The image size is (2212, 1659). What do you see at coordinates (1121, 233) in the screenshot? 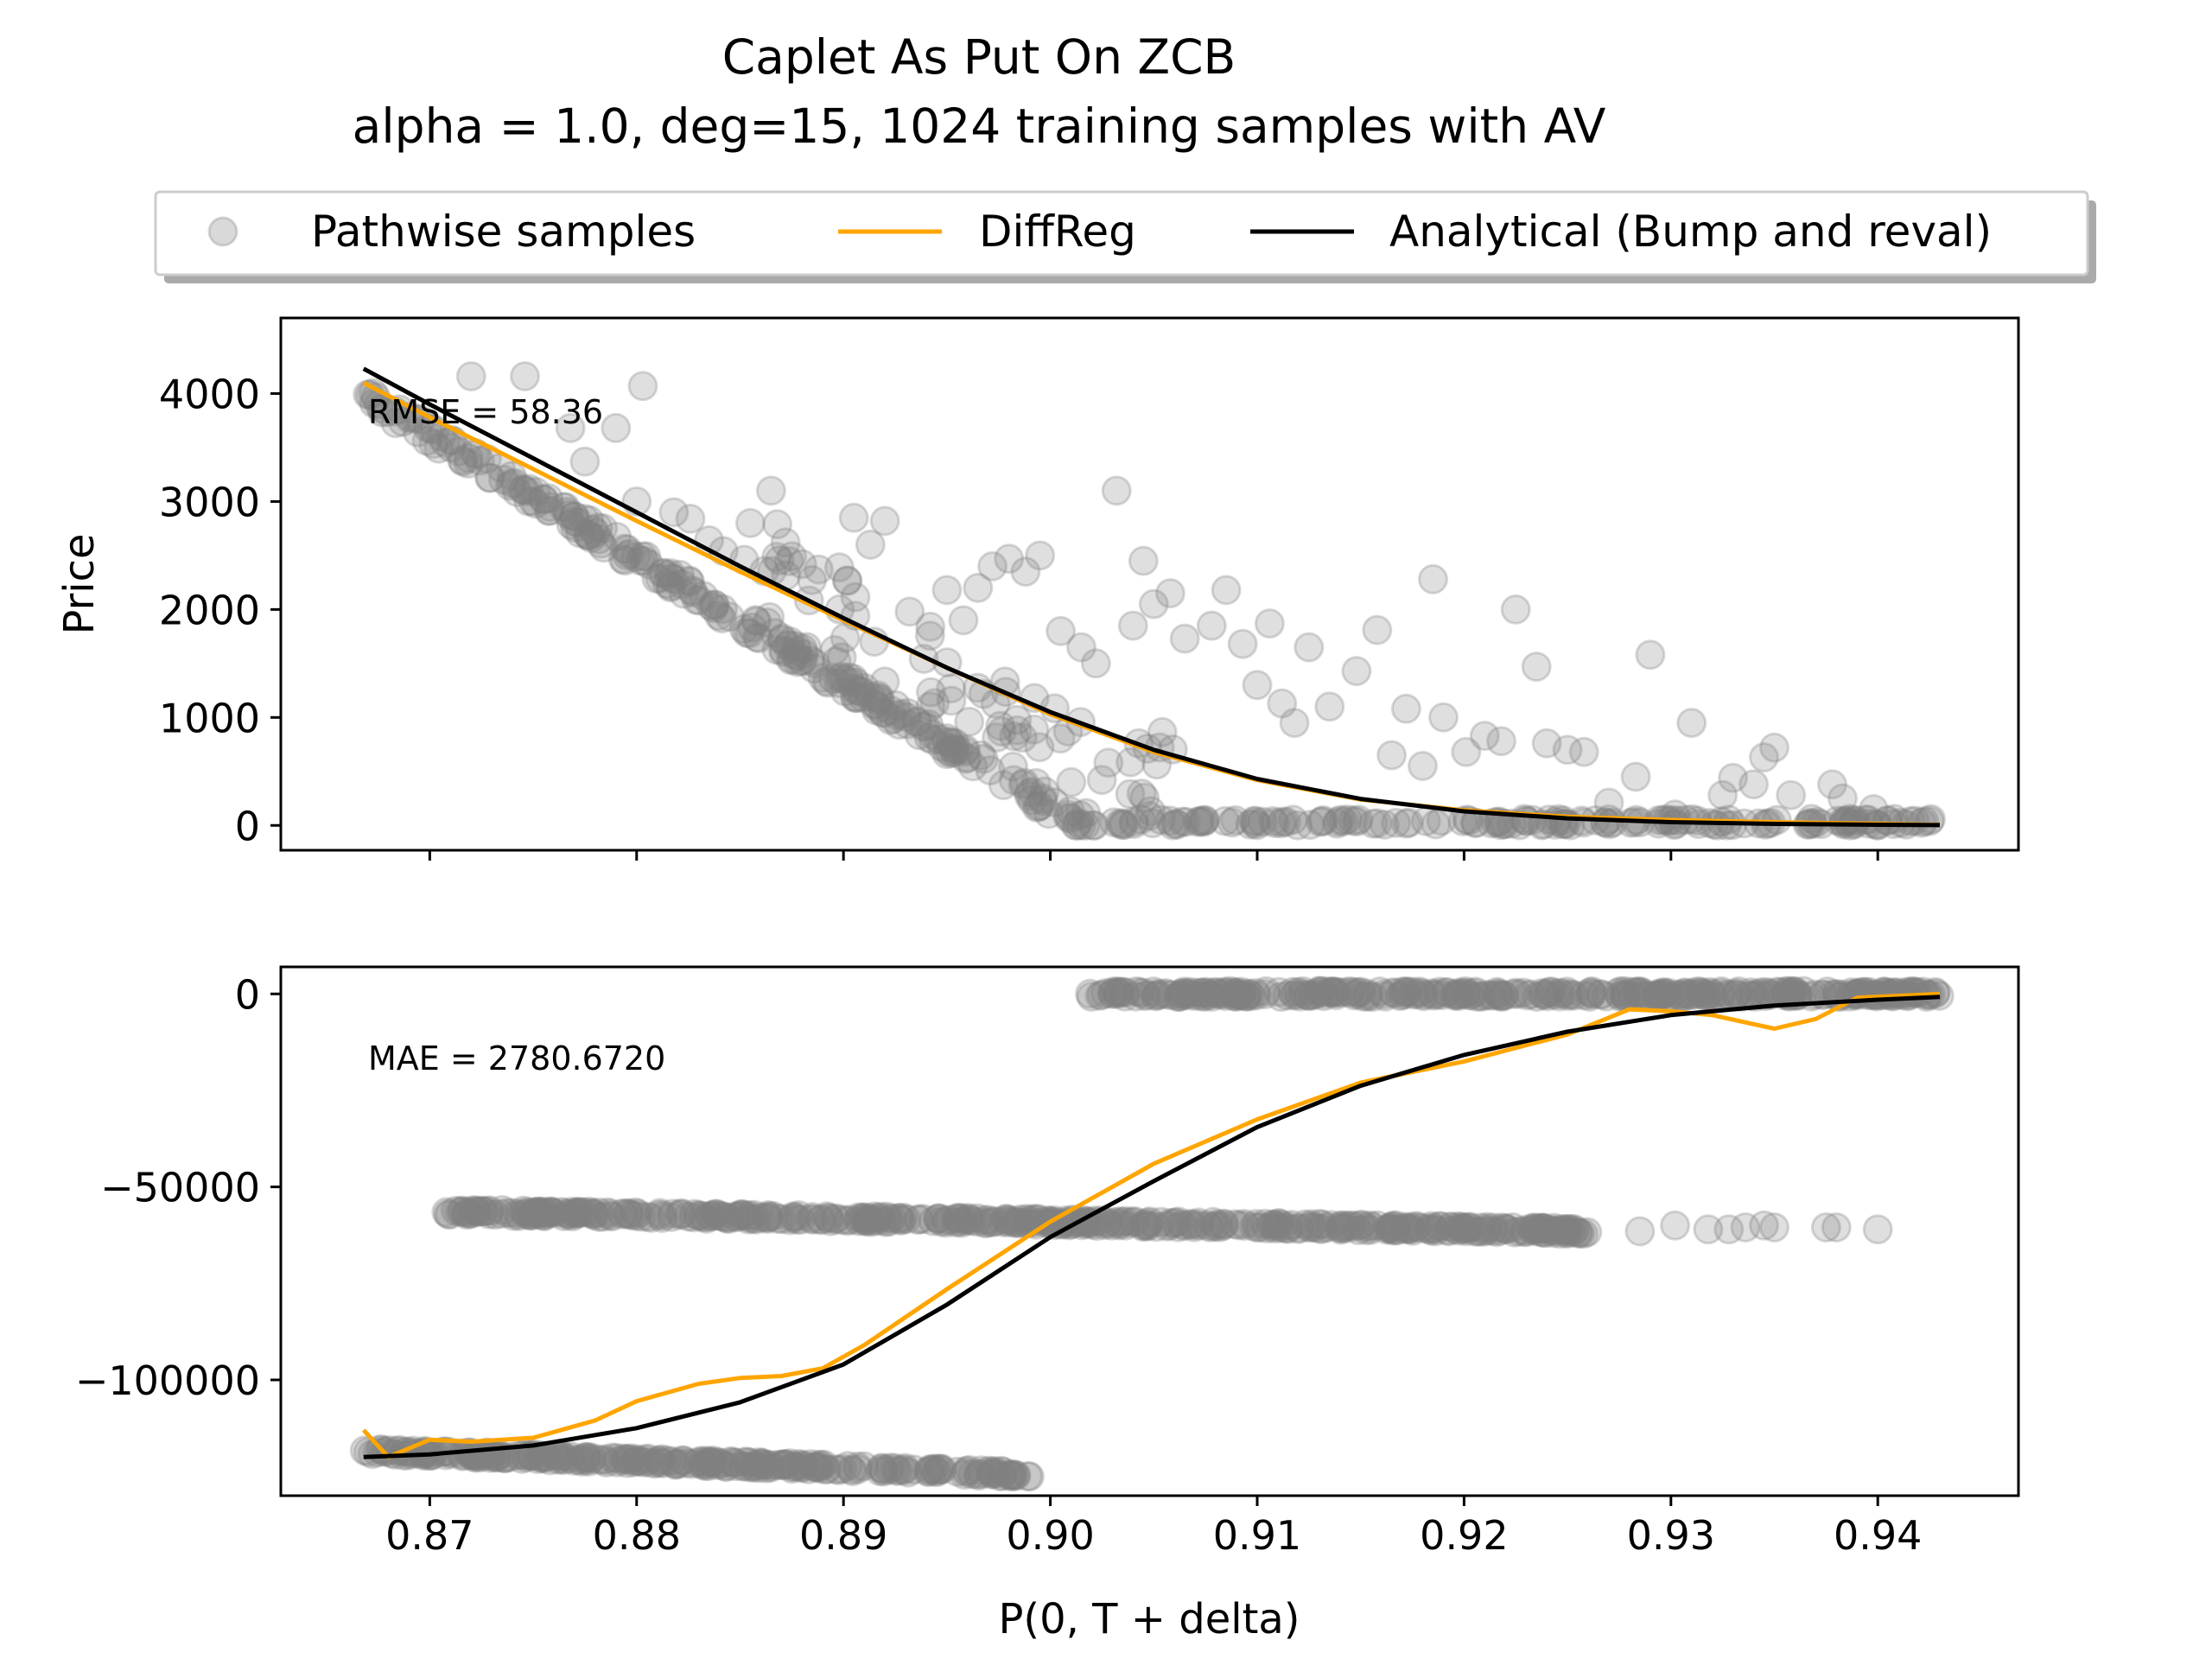
I see `legend-box` at bounding box center [1121, 233].